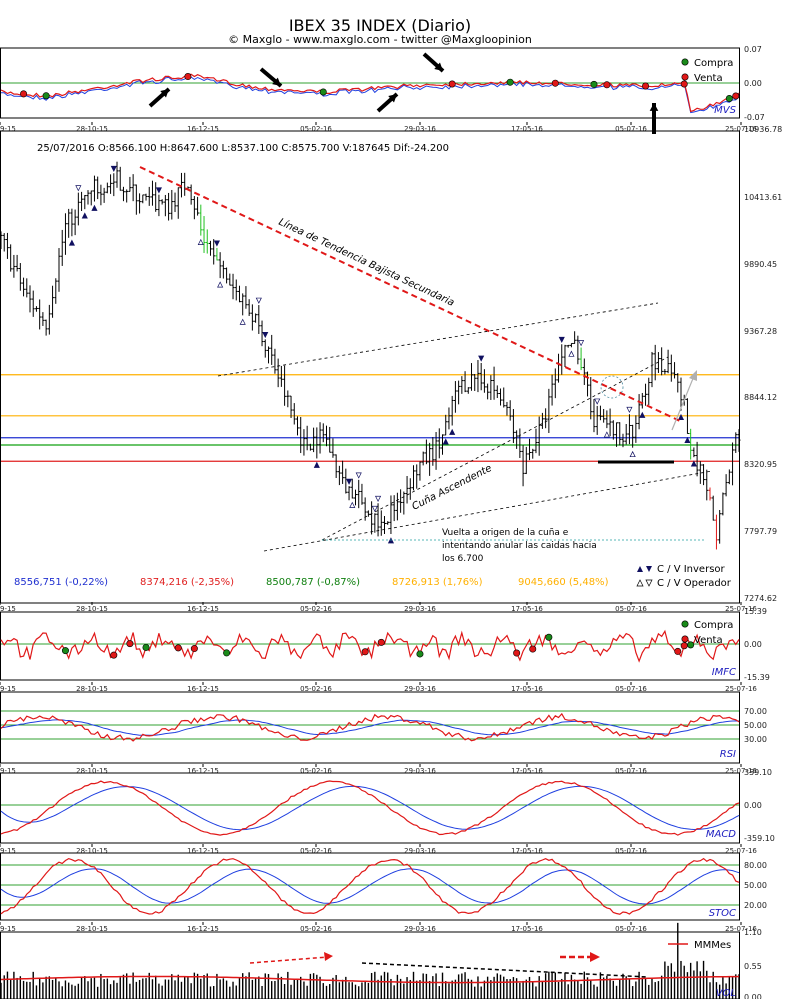  Describe the element at coordinates (640, 583) in the screenshot. I see `legend-operator-up` at that location.